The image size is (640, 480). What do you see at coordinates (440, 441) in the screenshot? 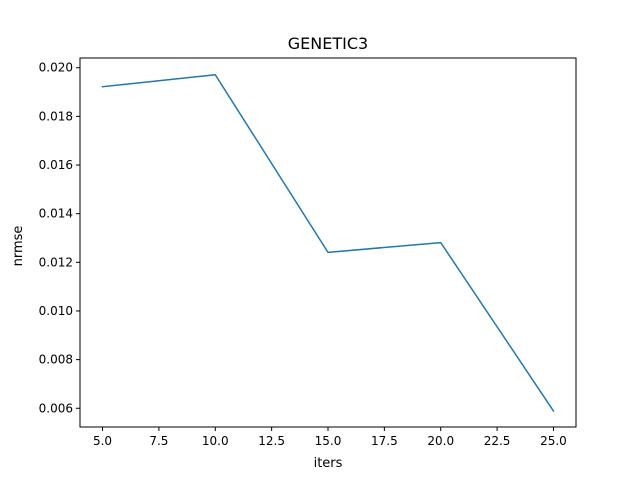
I see `x-tick-label: 20.0` at bounding box center [440, 441].